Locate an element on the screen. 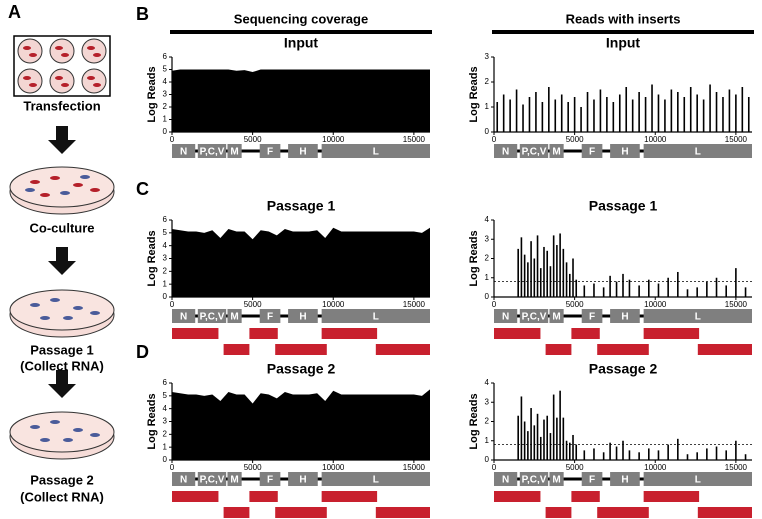  step-label: Co-culture is located at coordinates (62, 227).